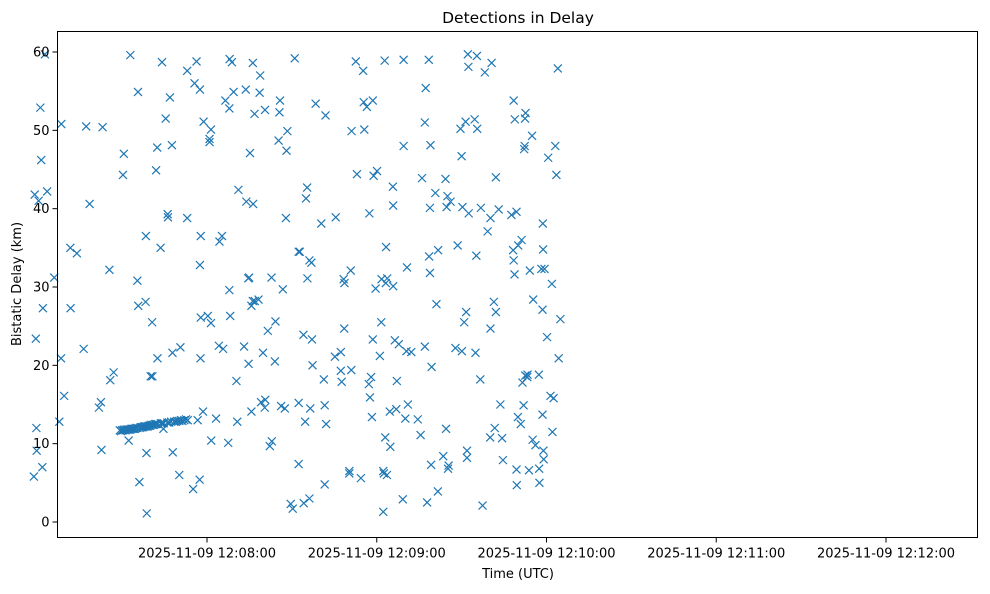 The width and height of the screenshot is (990, 594). What do you see at coordinates (17, 284) in the screenshot?
I see `y-axis-label: Bistatic Delay (km)` at bounding box center [17, 284].